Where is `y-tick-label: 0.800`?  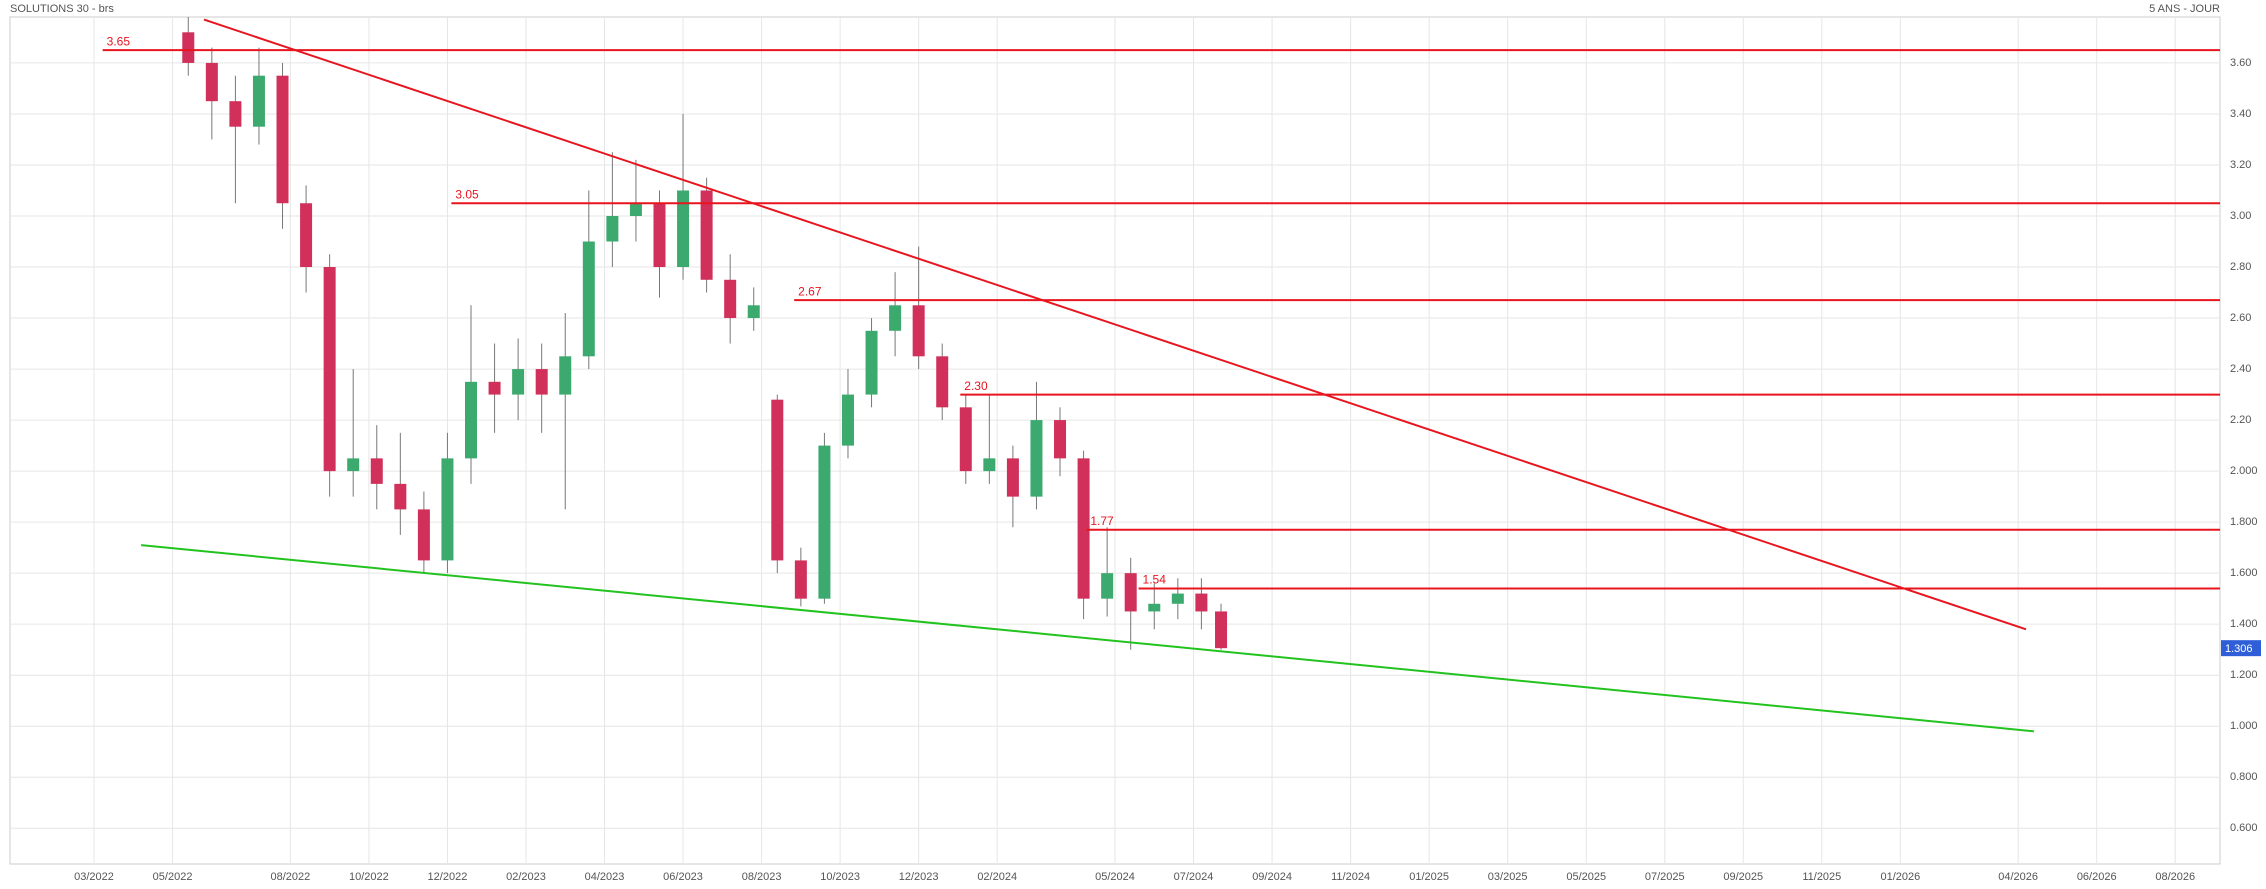 y-tick-label: 0.800 is located at coordinates (2244, 777).